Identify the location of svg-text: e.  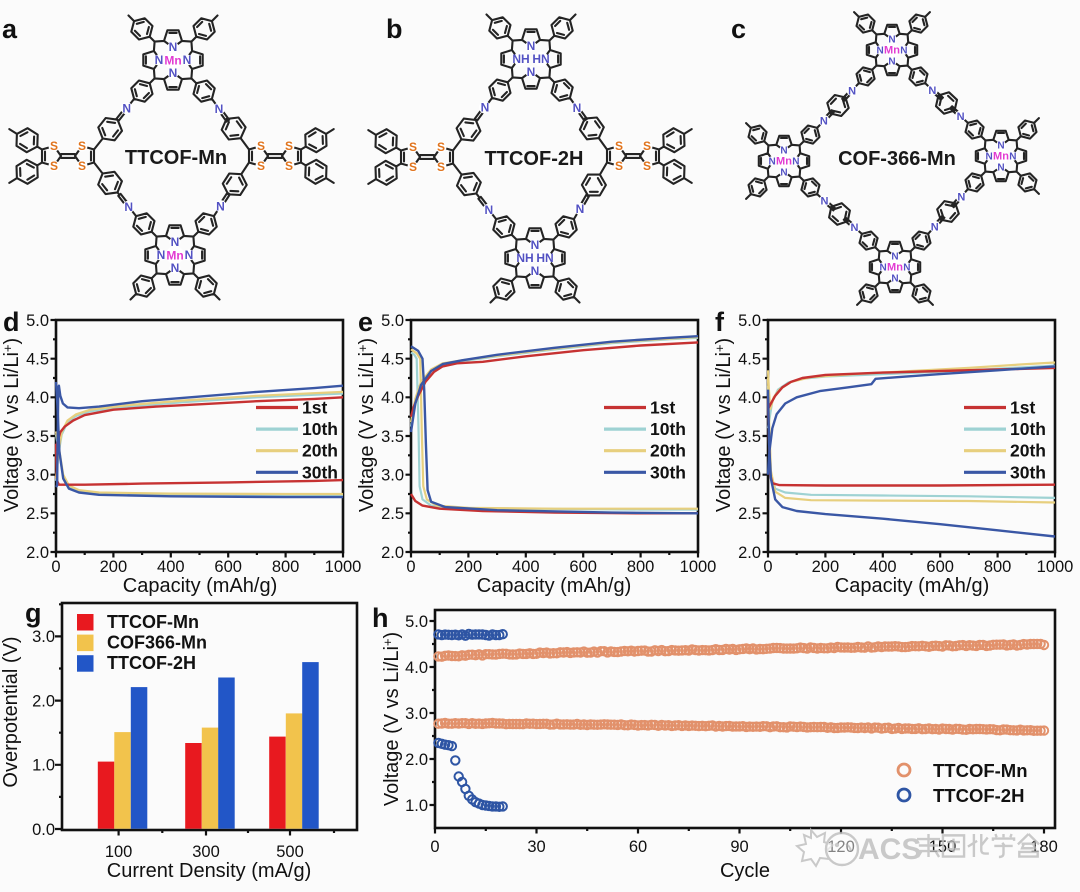
(365, 322).